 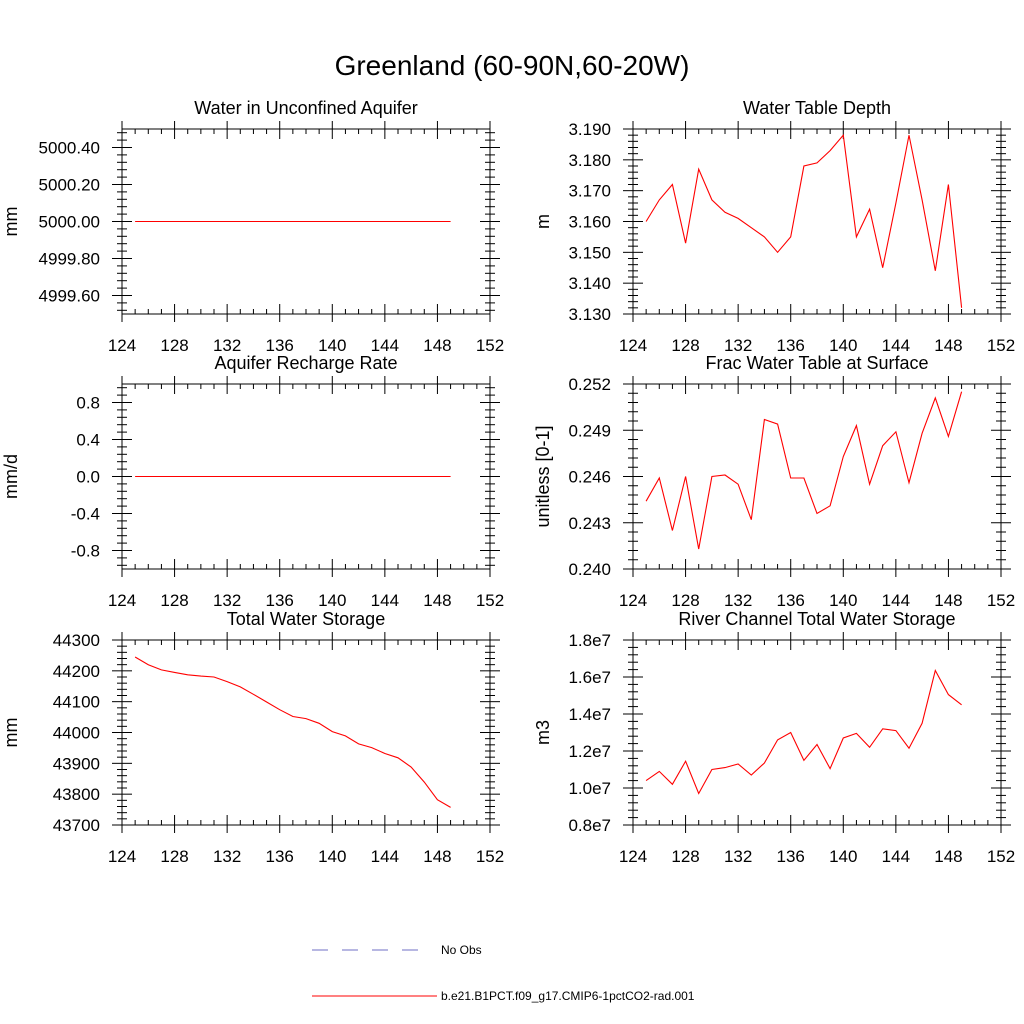 What do you see at coordinates (69, 222) in the screenshot?
I see `y-tick-label: 5000.00` at bounding box center [69, 222].